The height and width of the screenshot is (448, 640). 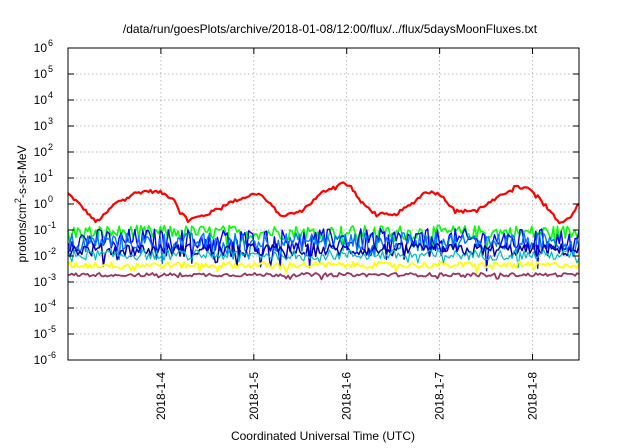 What do you see at coordinates (22, 232) in the screenshot?
I see `y-axis-label-unit: protons/cm` at bounding box center [22, 232].